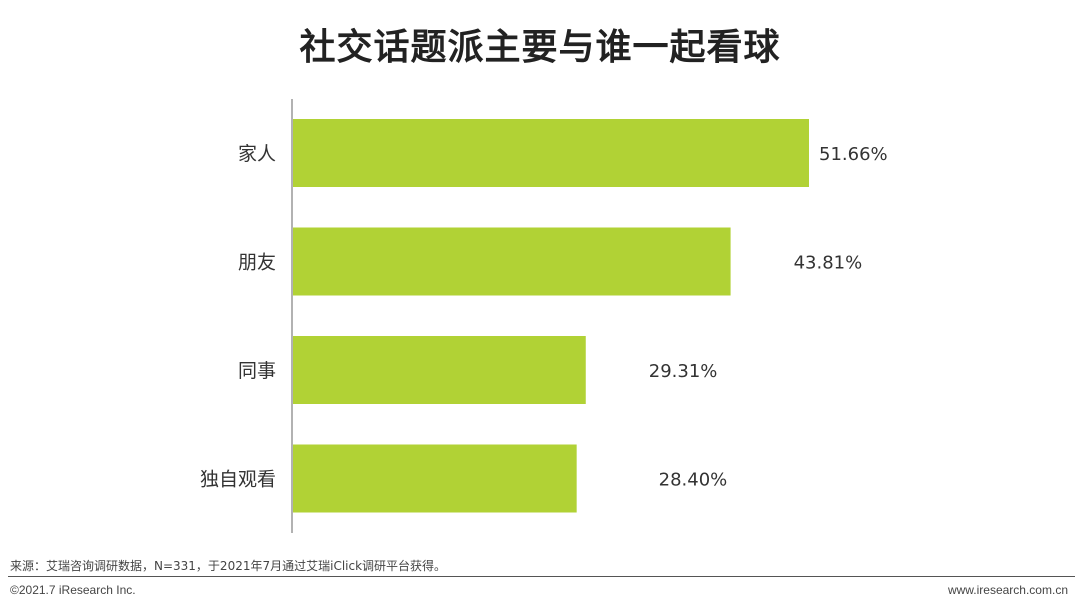  What do you see at coordinates (73, 590) in the screenshot?
I see `copyright-text: ©2021.7 iResearch Inc.` at bounding box center [73, 590].